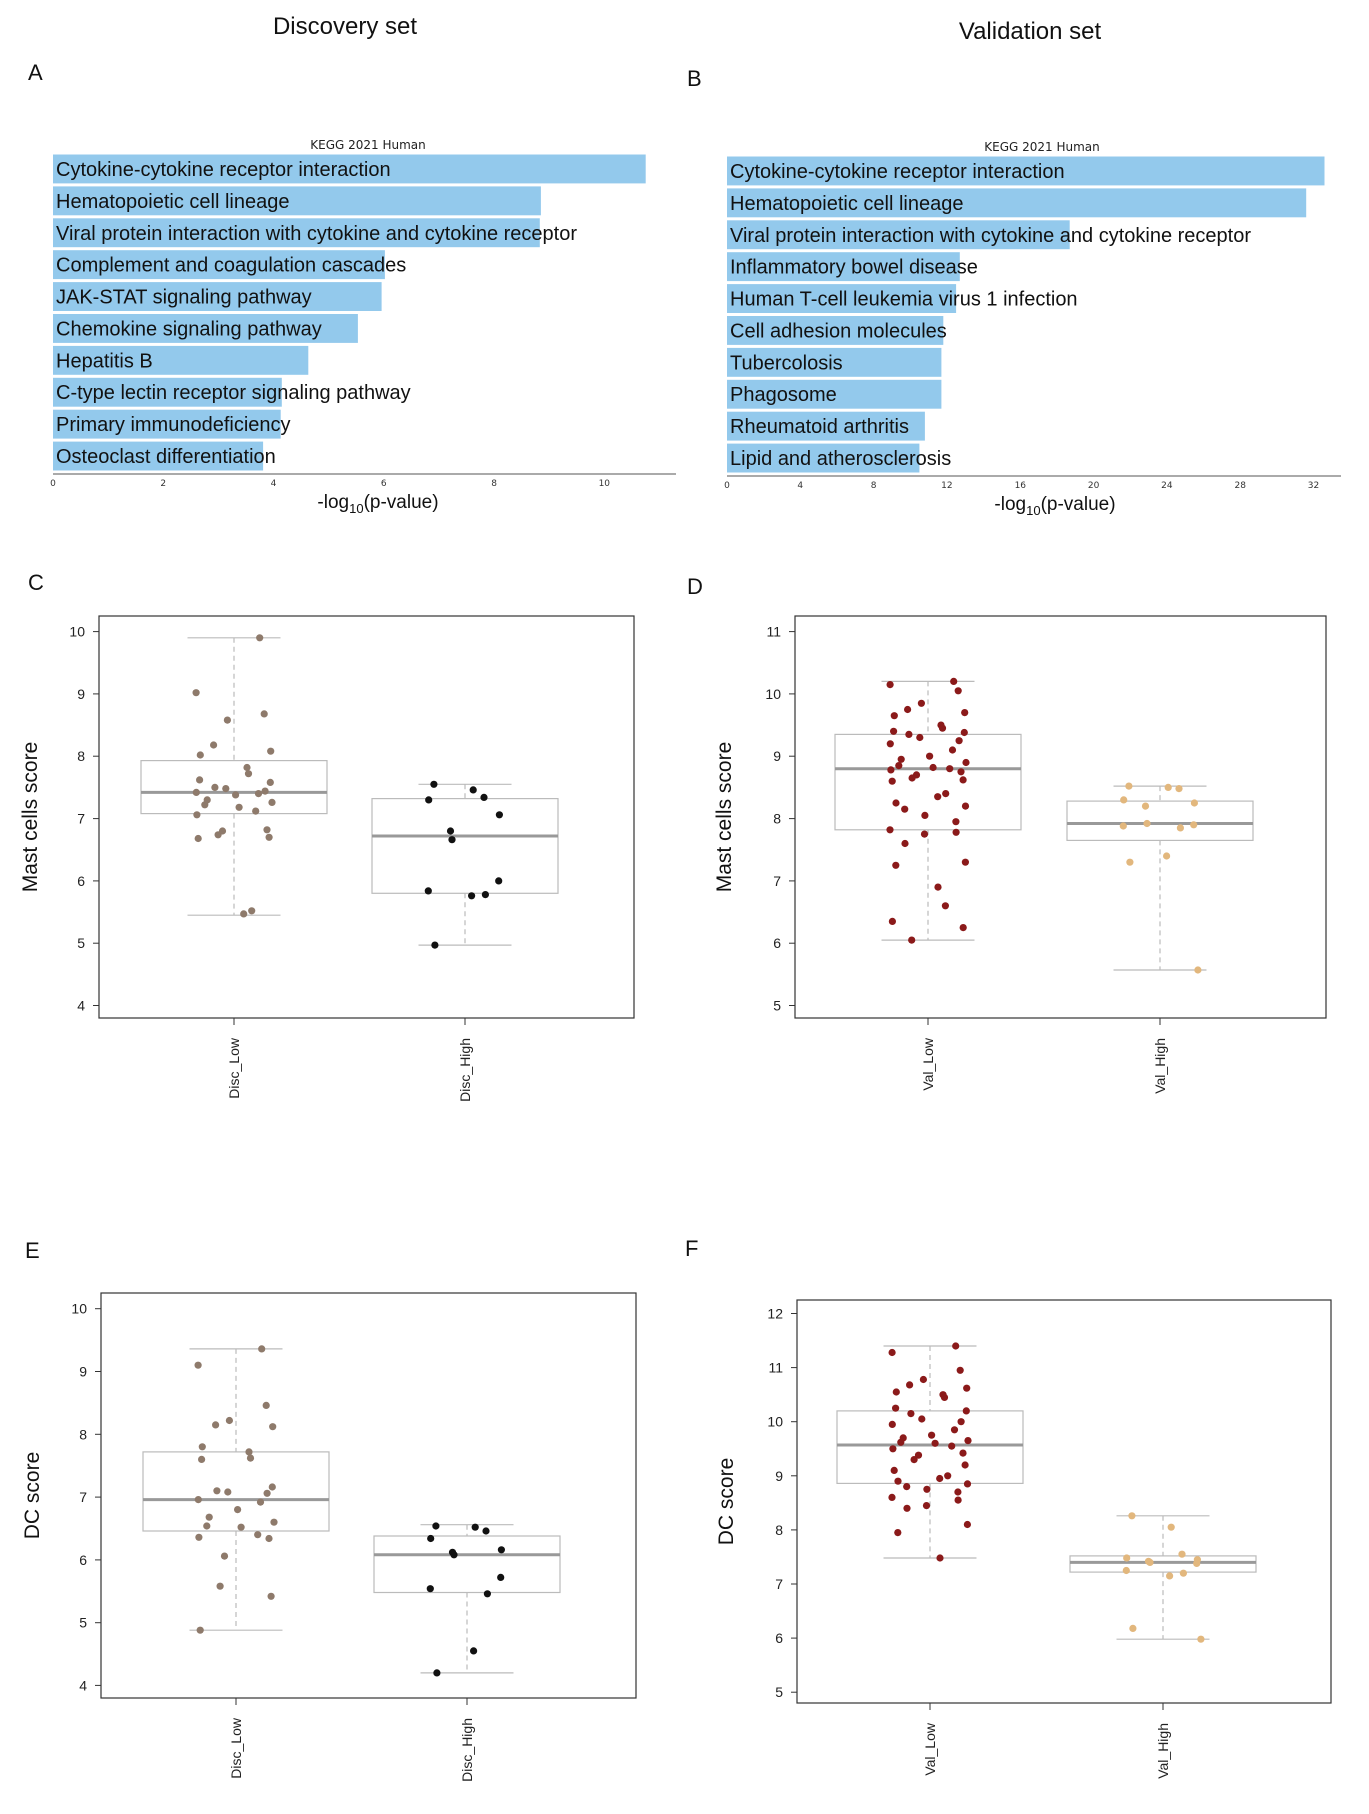 The image size is (1369, 1814). I want to click on mast-cells-boxplot-validation: 5 6 7 8 9 10 11 Mast cells score Val_Low Val_High, so click(1020, 854).